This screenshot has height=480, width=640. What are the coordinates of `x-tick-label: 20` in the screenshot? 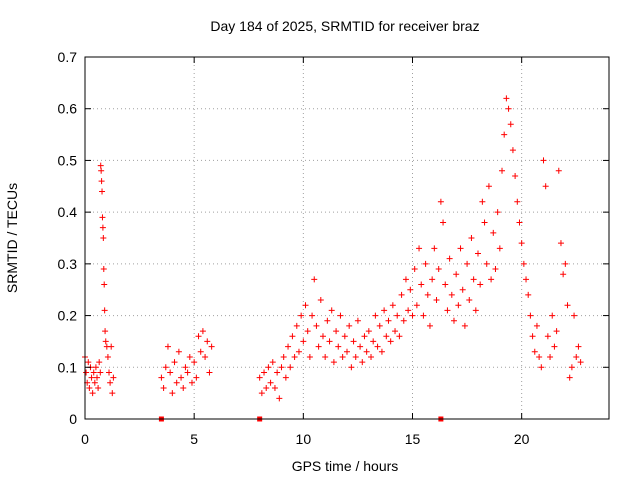 It's located at (522, 439).